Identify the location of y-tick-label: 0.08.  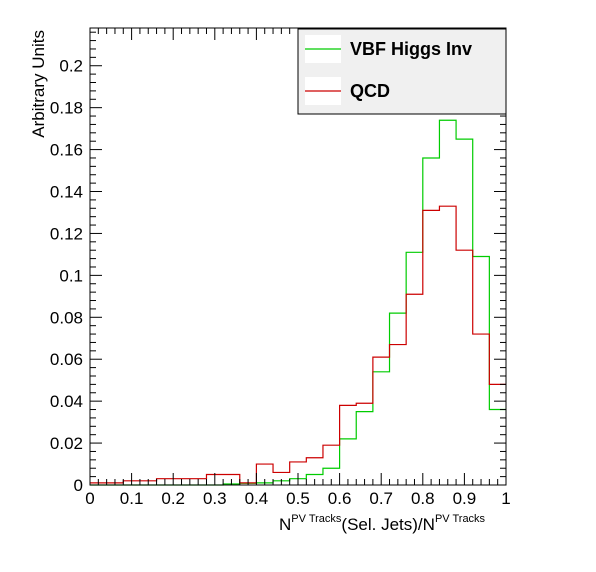
(66, 317).